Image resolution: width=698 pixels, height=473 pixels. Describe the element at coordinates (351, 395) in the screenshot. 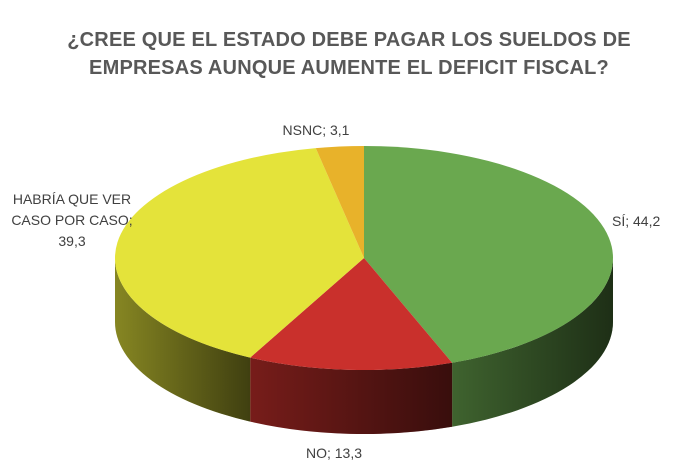

I see `pie-side-shade-no` at that location.